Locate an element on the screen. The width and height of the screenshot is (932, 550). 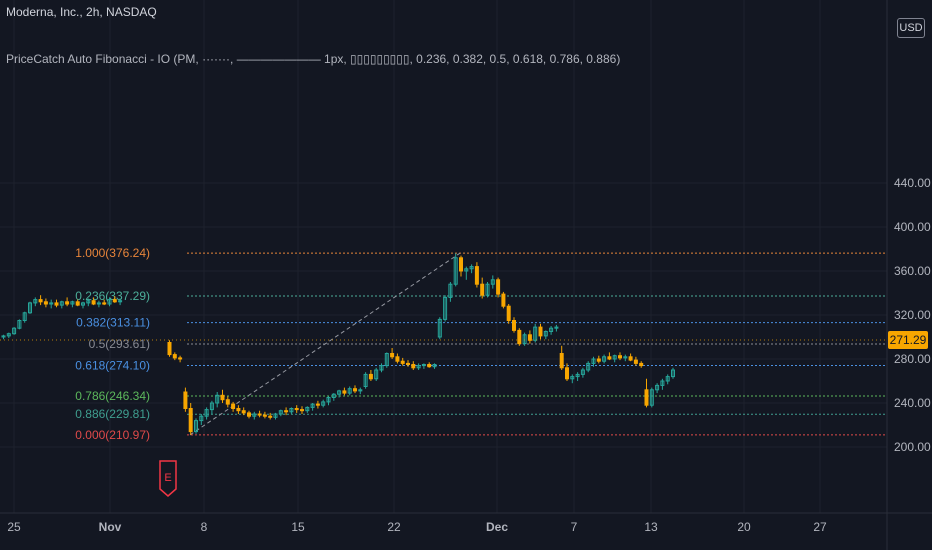
price-tick-label: 280.00 is located at coordinates (912, 359).